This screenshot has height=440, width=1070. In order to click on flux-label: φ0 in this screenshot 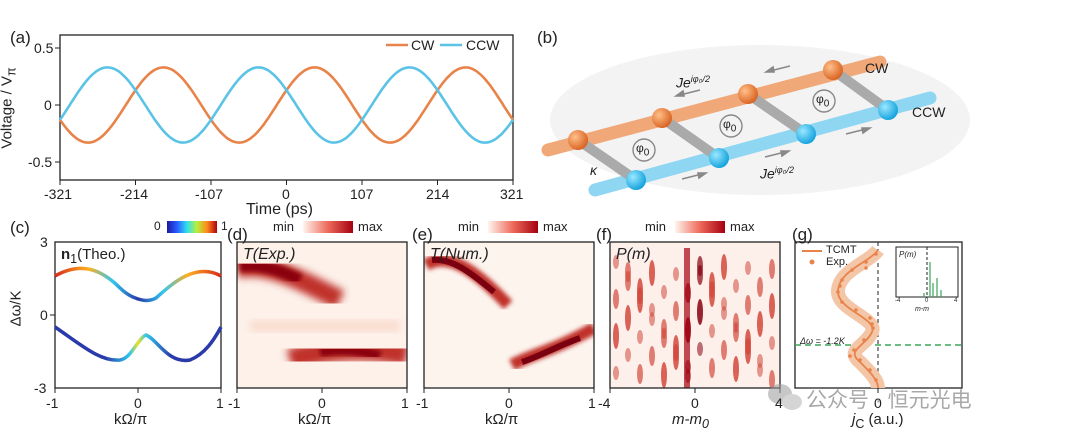, I will do `click(730, 126)`.